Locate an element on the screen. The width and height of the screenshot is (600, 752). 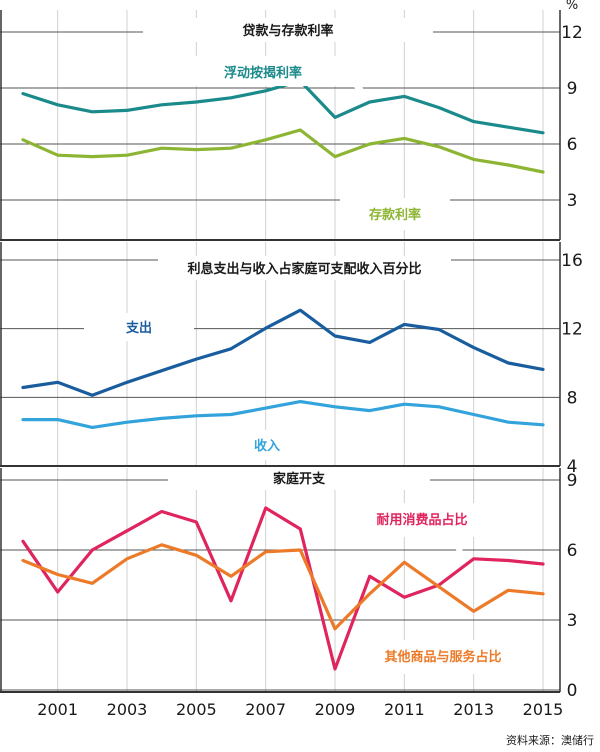
panel-title: 家庭开支 is located at coordinates (299, 479).